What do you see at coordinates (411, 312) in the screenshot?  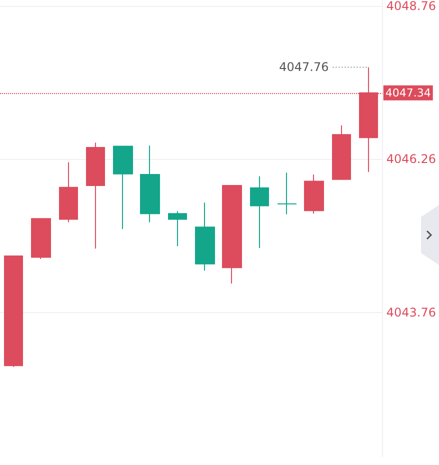 I see `y-tick-label: 4043.76` at bounding box center [411, 312].